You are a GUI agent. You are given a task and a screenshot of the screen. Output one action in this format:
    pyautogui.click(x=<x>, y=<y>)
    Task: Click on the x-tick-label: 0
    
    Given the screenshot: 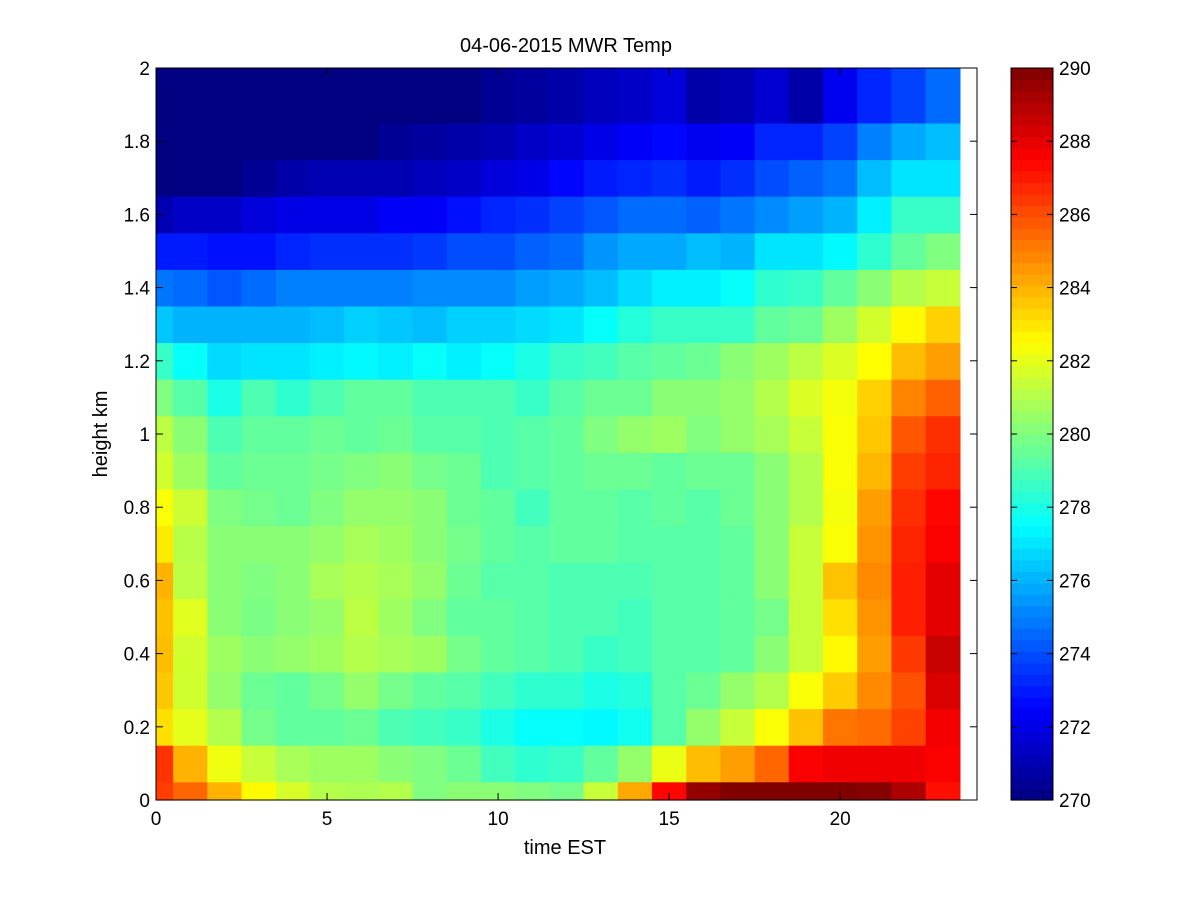 What is the action you would take?
    pyautogui.click(x=156, y=819)
    